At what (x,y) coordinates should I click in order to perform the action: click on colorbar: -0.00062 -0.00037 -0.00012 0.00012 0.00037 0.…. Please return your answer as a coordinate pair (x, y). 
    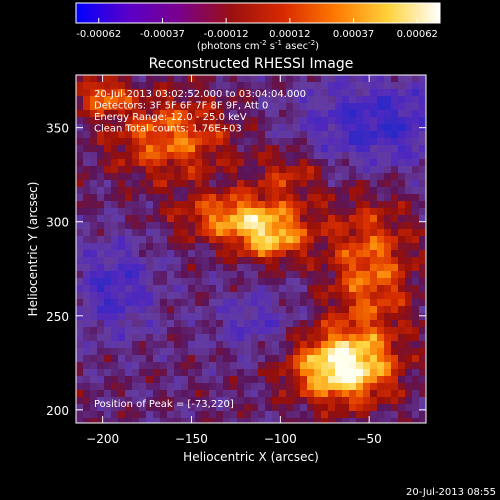
    Looking at the image, I should click on (258, 27).